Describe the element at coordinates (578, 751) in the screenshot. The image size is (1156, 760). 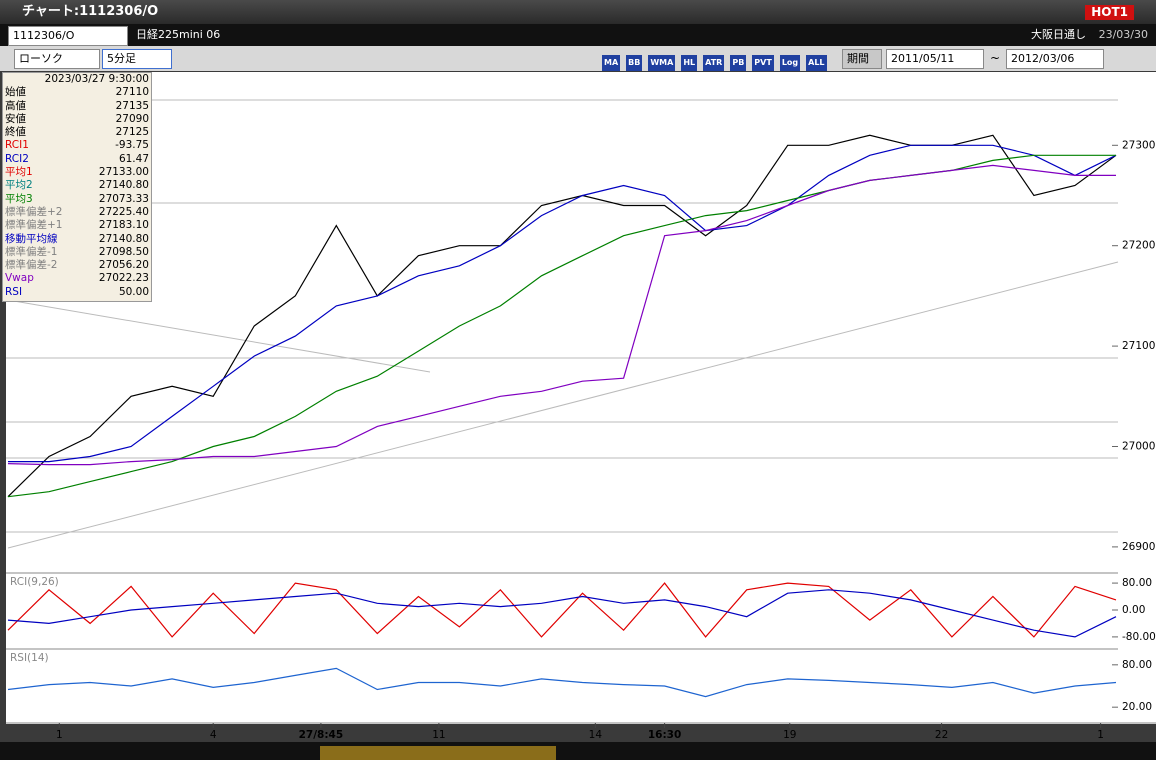
I see `status-bar` at that location.